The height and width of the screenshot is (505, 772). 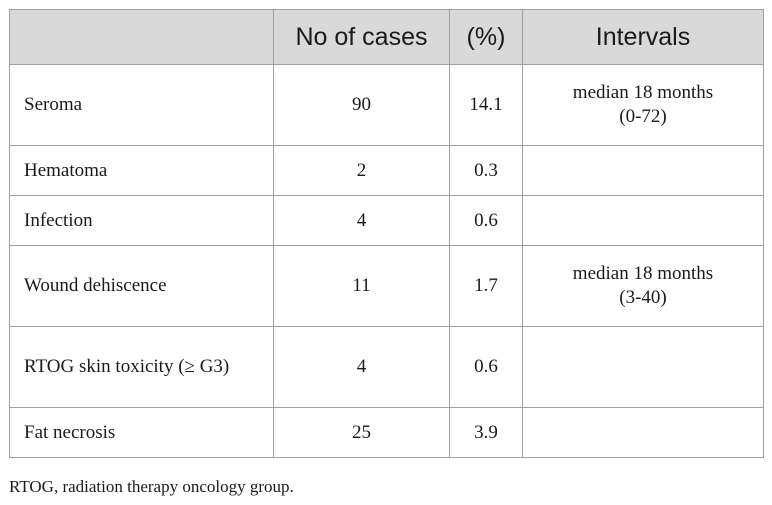 I want to click on interval-line2: (3-40), so click(x=643, y=297).